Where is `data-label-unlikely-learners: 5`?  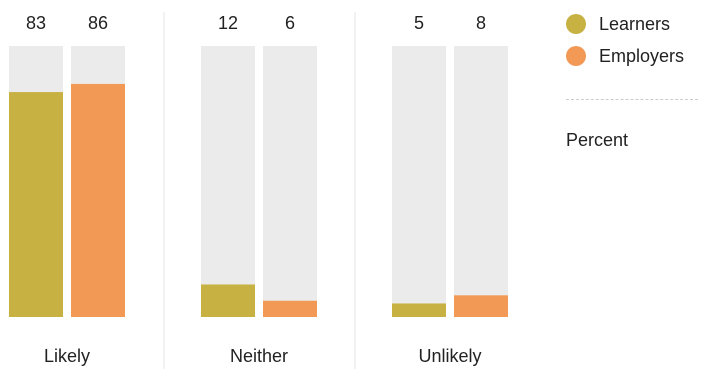
data-label-unlikely-learners: 5 is located at coordinates (419, 23).